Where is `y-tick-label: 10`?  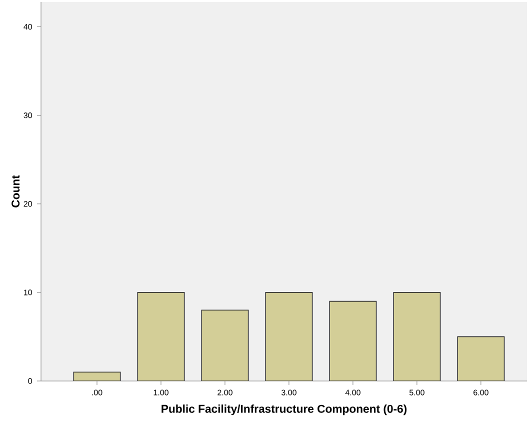 y-tick-label: 10 is located at coordinates (28, 293).